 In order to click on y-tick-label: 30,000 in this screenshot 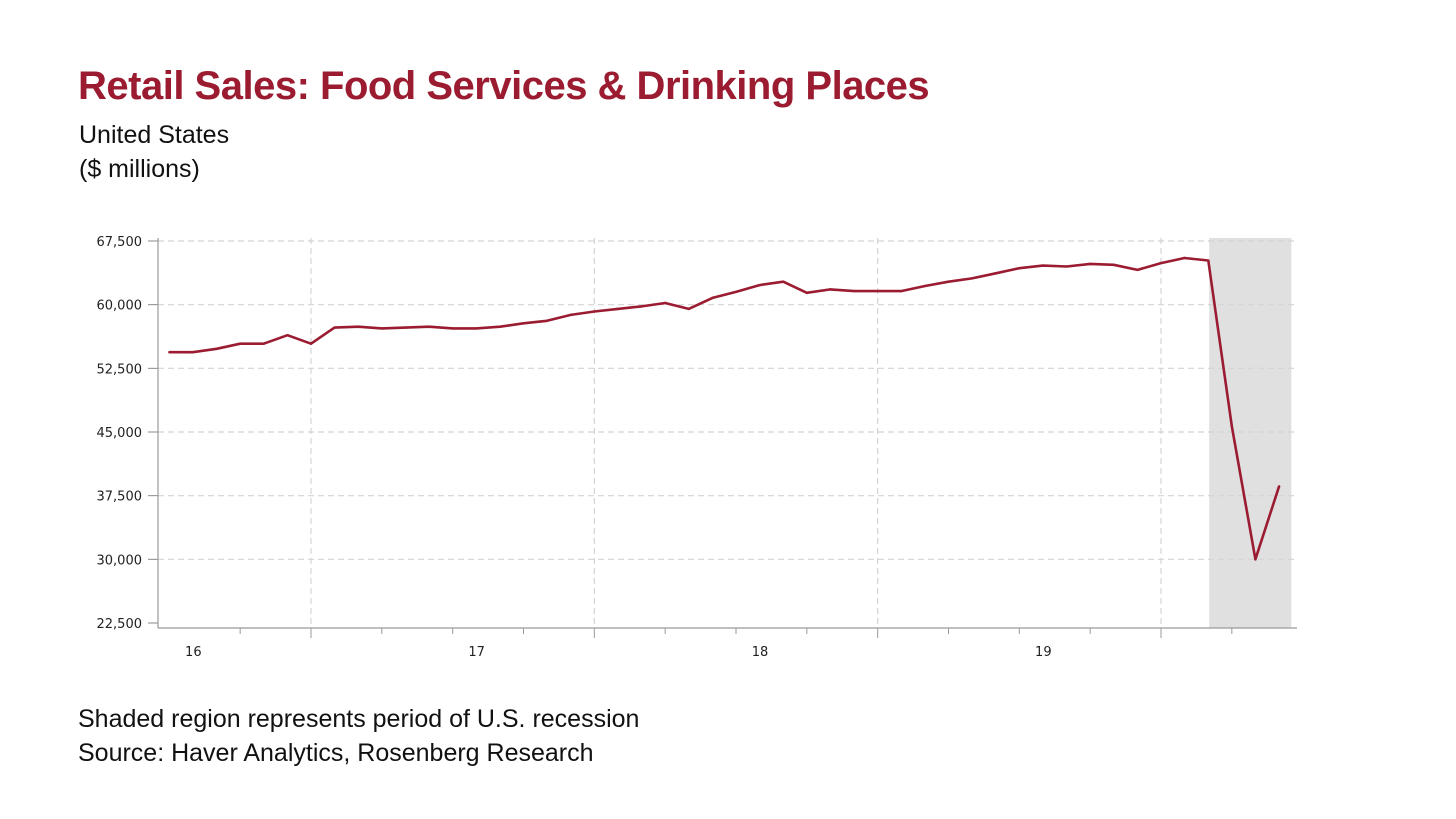, I will do `click(120, 560)`.